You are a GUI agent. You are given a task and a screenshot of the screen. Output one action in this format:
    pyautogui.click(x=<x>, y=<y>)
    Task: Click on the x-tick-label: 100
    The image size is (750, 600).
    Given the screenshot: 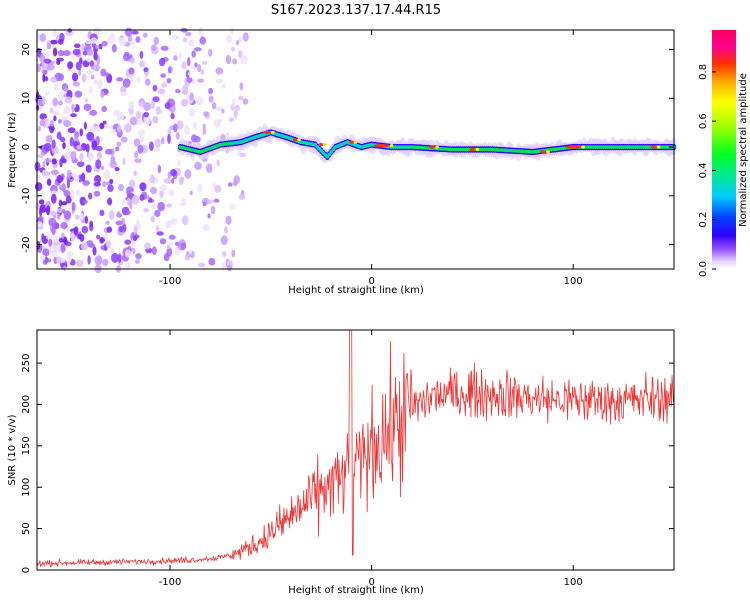 What is the action you would take?
    pyautogui.click(x=573, y=281)
    